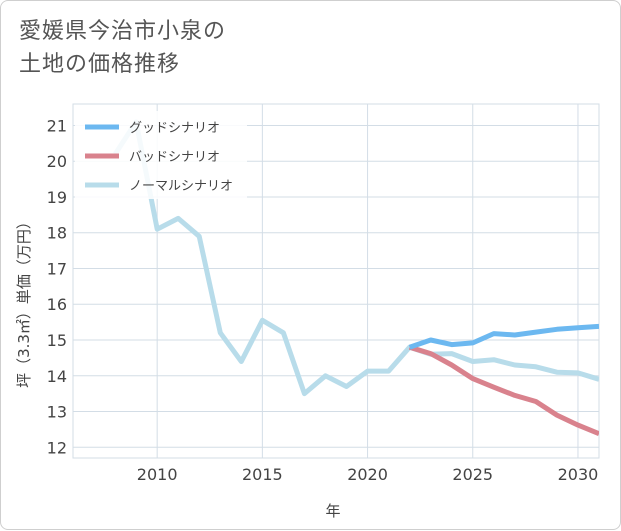 This screenshot has height=531, width=621. I want to click on y-tick-label: 16, so click(57, 304).